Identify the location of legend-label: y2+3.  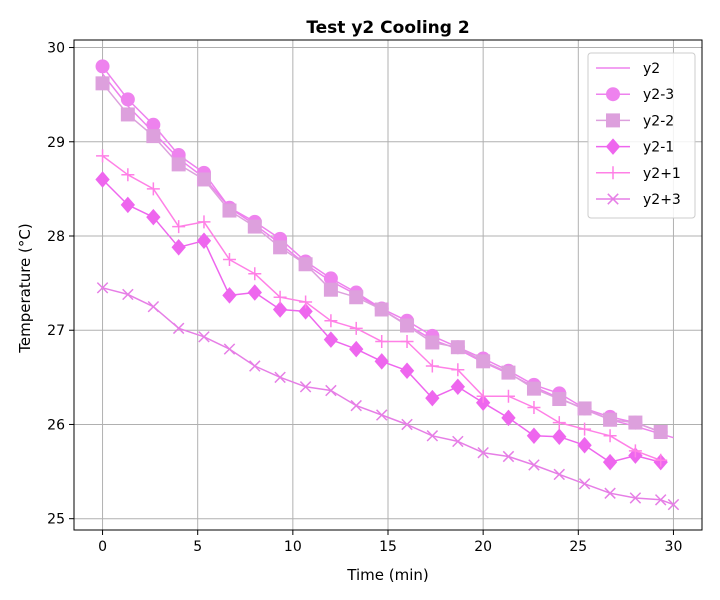
(662, 200).